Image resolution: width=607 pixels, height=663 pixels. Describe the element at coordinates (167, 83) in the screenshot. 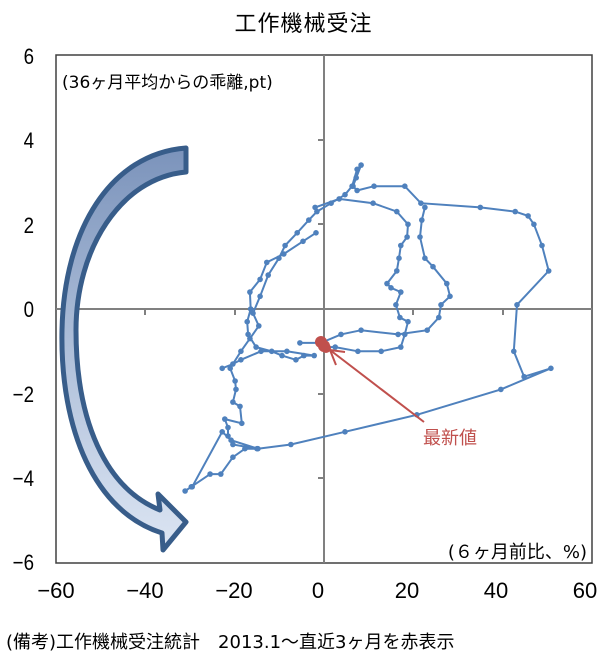

I see `y-unit-label: (36ヶ月平均からの乖離,pt)` at that location.